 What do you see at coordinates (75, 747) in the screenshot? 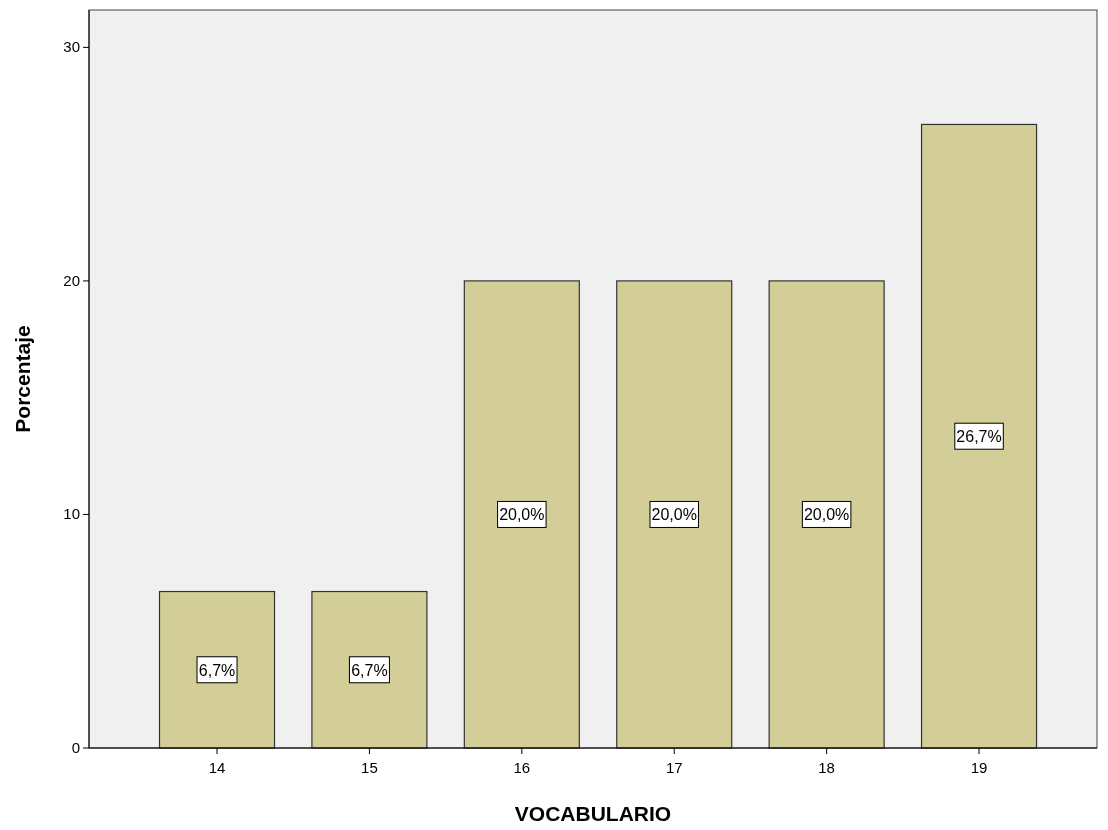
I see `y-tick-label: 0` at bounding box center [75, 747].